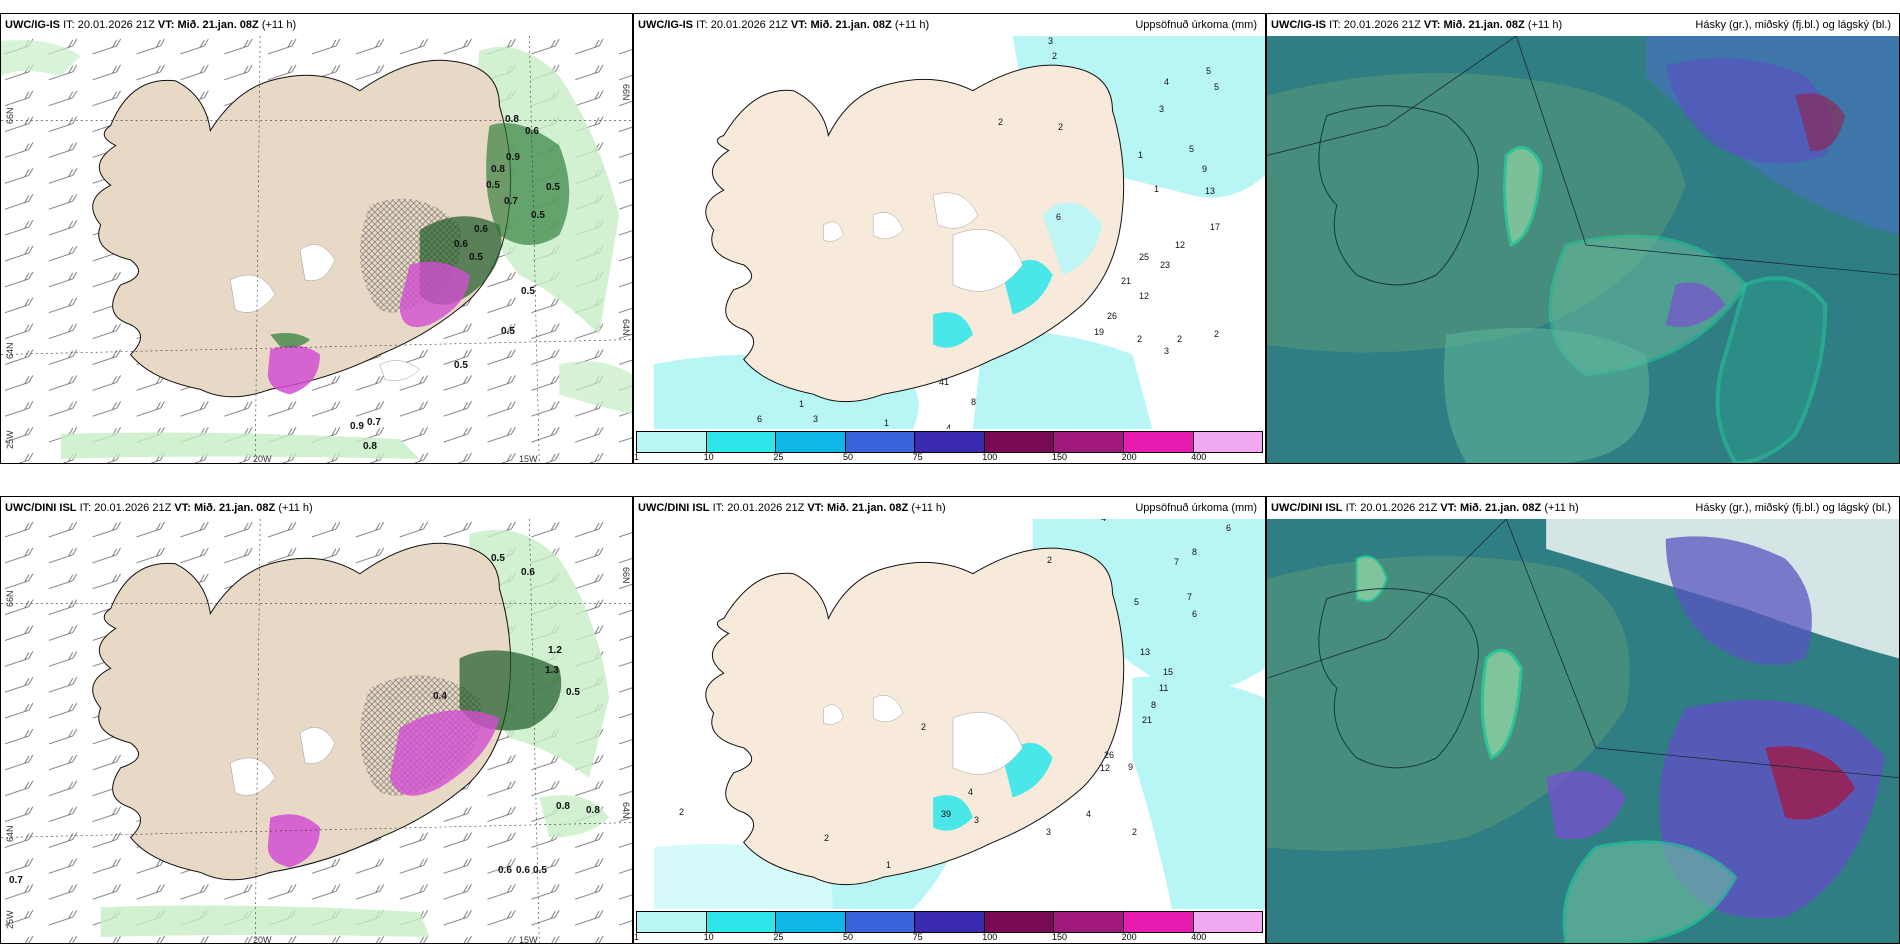  Describe the element at coordinates (1196, 25) in the screenshot. I see `panel-title: Uppsöfnuð úrkoma (mm)` at that location.